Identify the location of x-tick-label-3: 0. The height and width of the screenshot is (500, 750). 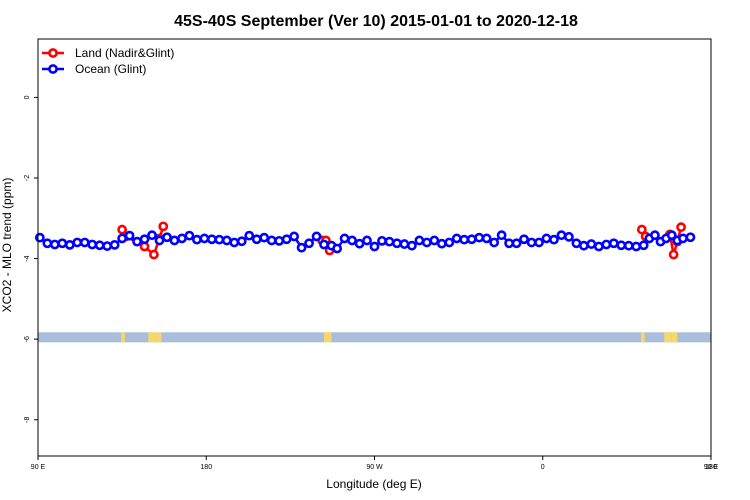
(543, 467).